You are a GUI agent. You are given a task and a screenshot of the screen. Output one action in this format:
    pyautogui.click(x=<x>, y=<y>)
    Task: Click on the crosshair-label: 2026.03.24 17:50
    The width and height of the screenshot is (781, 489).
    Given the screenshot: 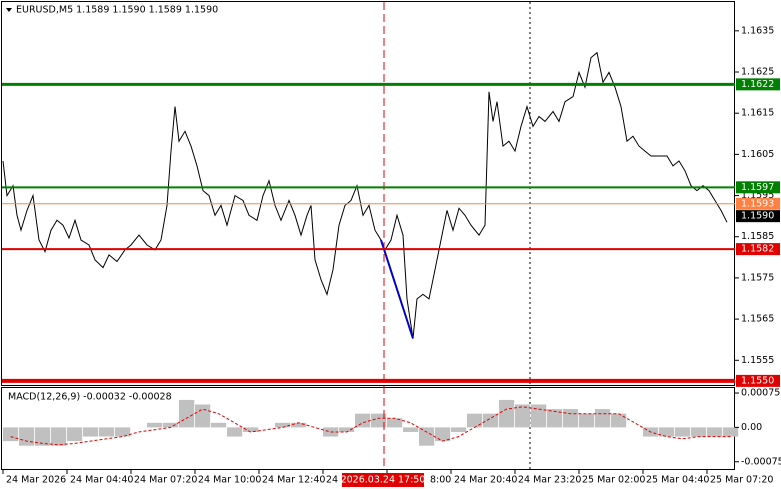 What is the action you would take?
    pyautogui.click(x=383, y=480)
    